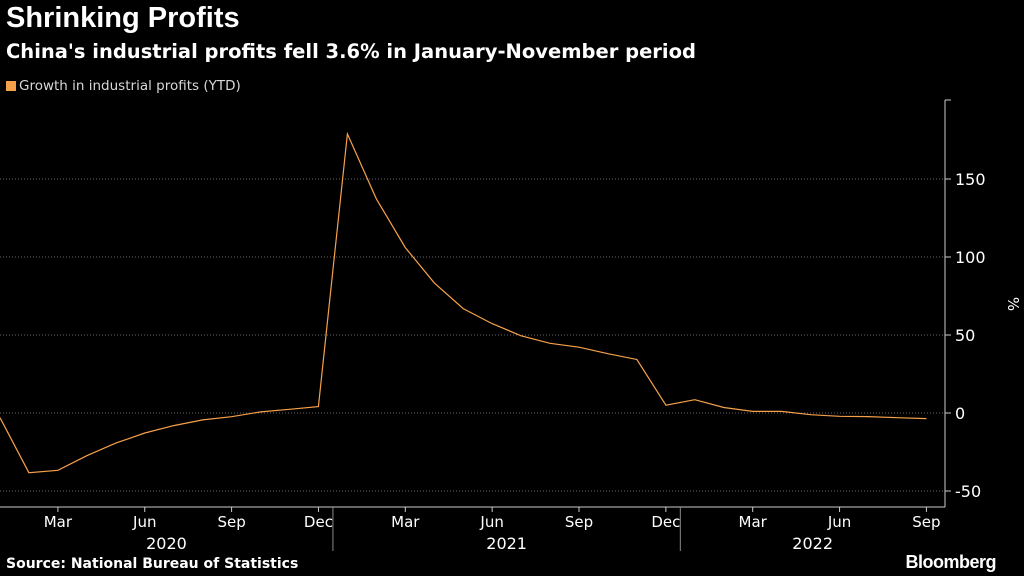 Image resolution: width=1024 pixels, height=576 pixels. I want to click on legend: Growth in industrial profits (YTD), so click(123, 86).